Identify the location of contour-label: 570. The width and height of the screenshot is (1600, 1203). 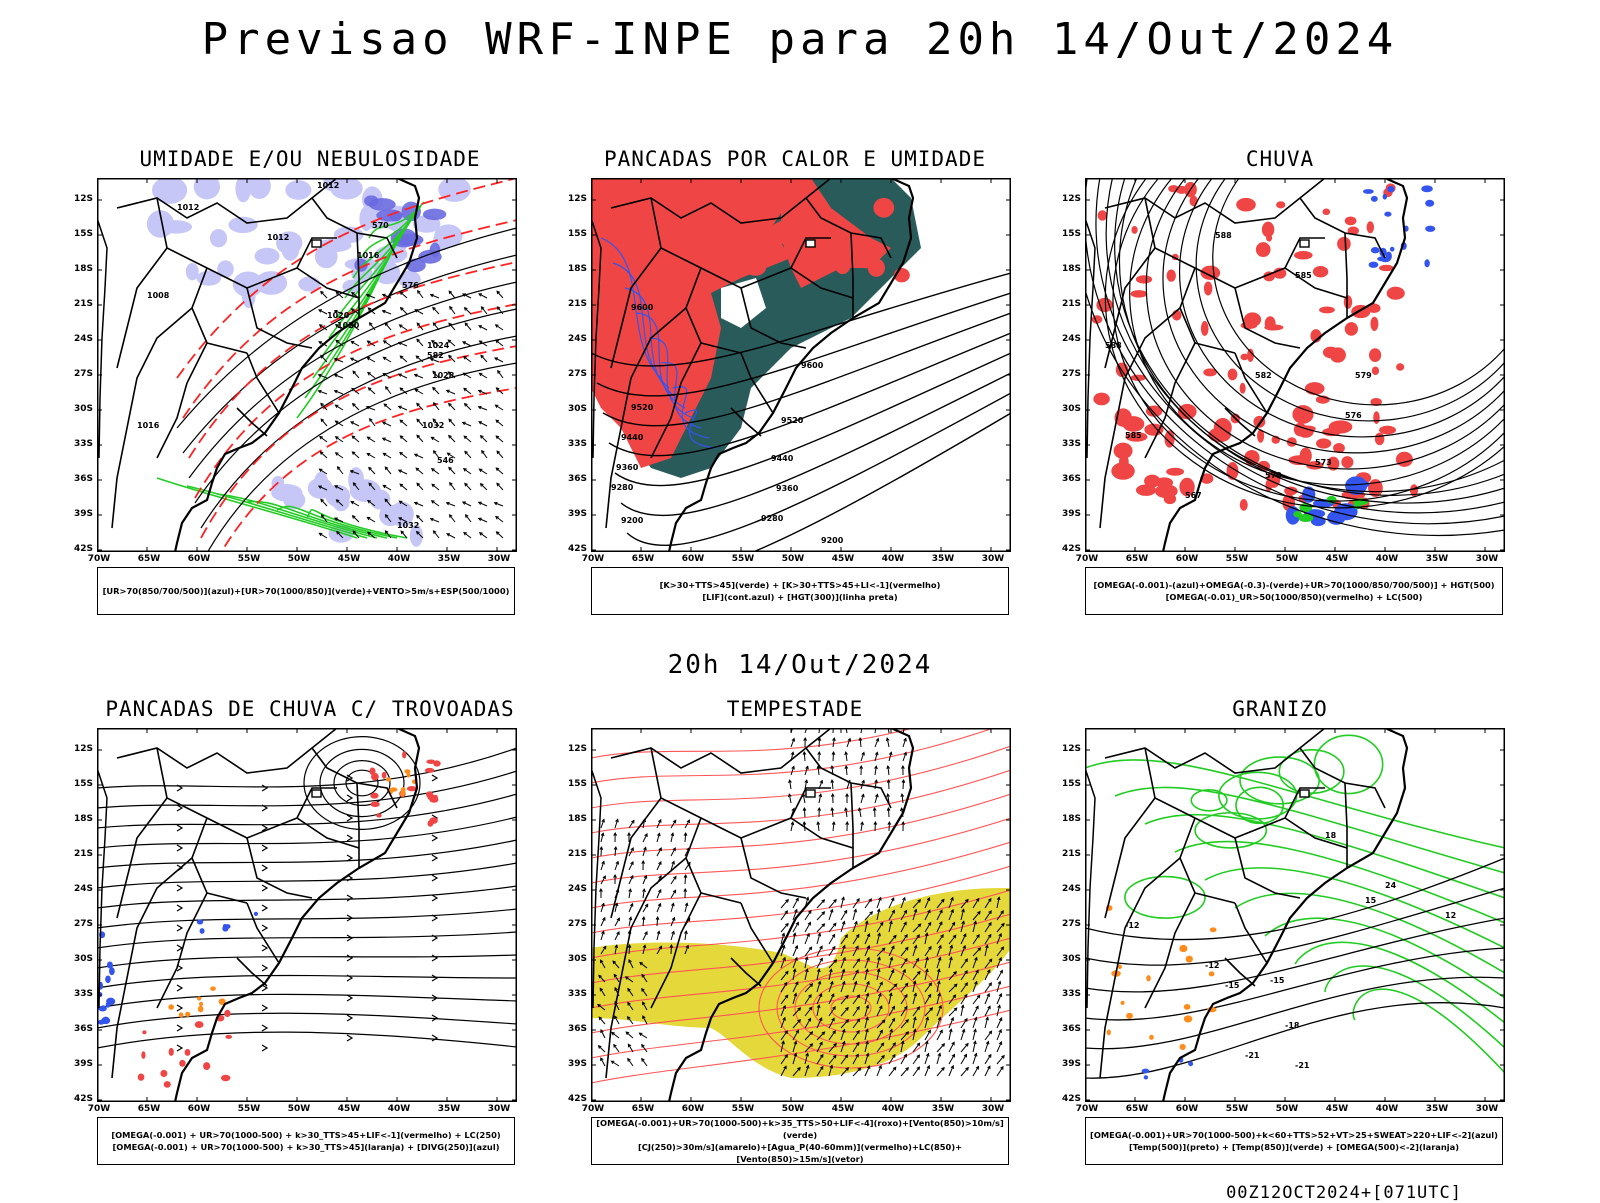
(380, 225).